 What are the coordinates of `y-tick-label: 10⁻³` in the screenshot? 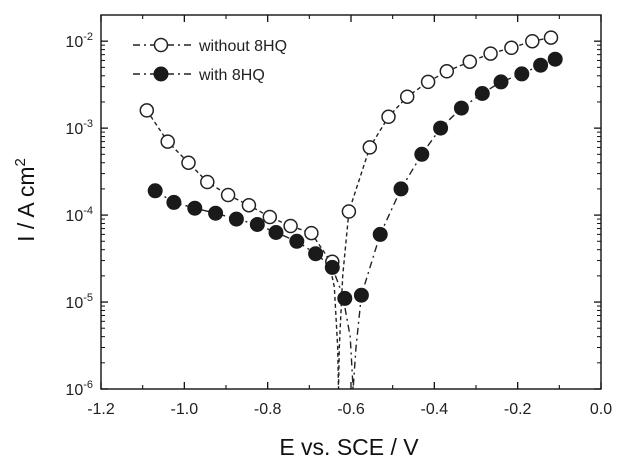 It's located at (79, 128).